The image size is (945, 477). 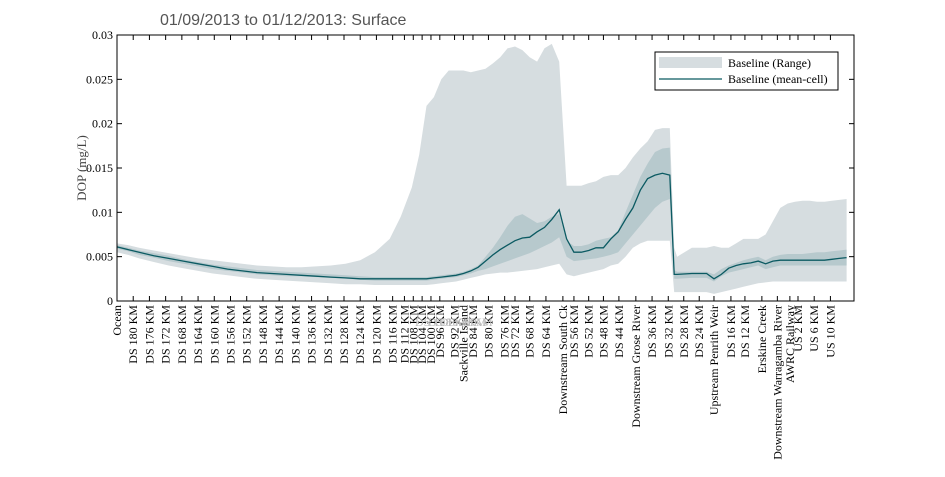 What do you see at coordinates (166, 334) in the screenshot?
I see `x-tick-label: DS 172 KM` at bounding box center [166, 334].